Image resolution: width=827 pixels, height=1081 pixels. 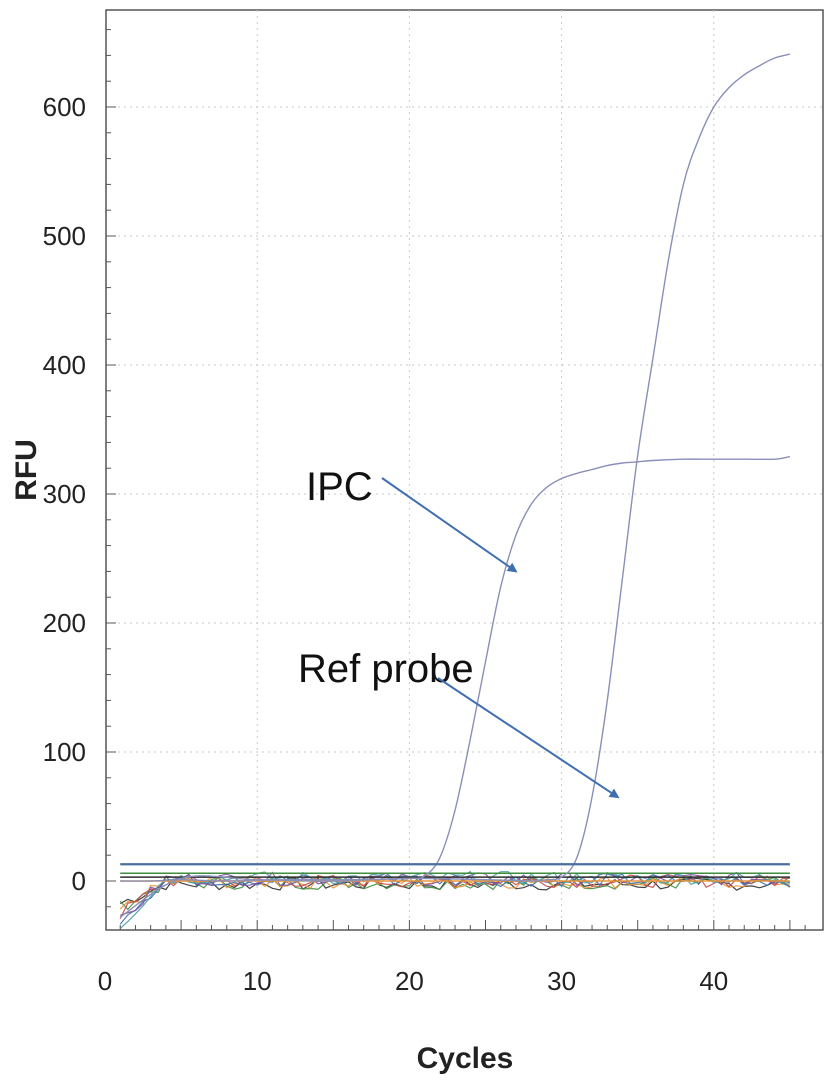 What do you see at coordinates (339, 487) in the screenshot?
I see `annotation-label: IPC` at bounding box center [339, 487].